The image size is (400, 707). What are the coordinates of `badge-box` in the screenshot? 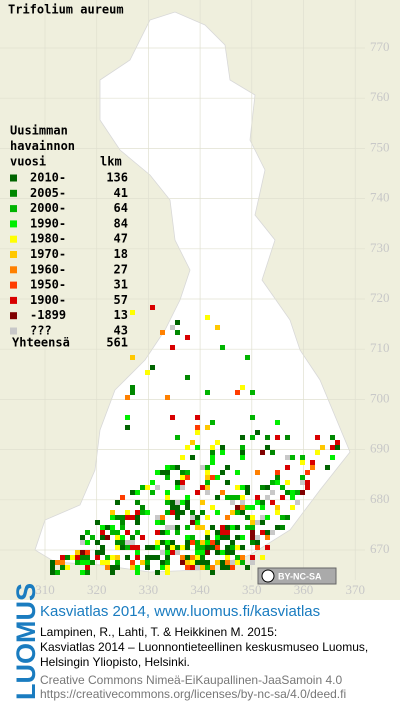 It's located at (297, 576).